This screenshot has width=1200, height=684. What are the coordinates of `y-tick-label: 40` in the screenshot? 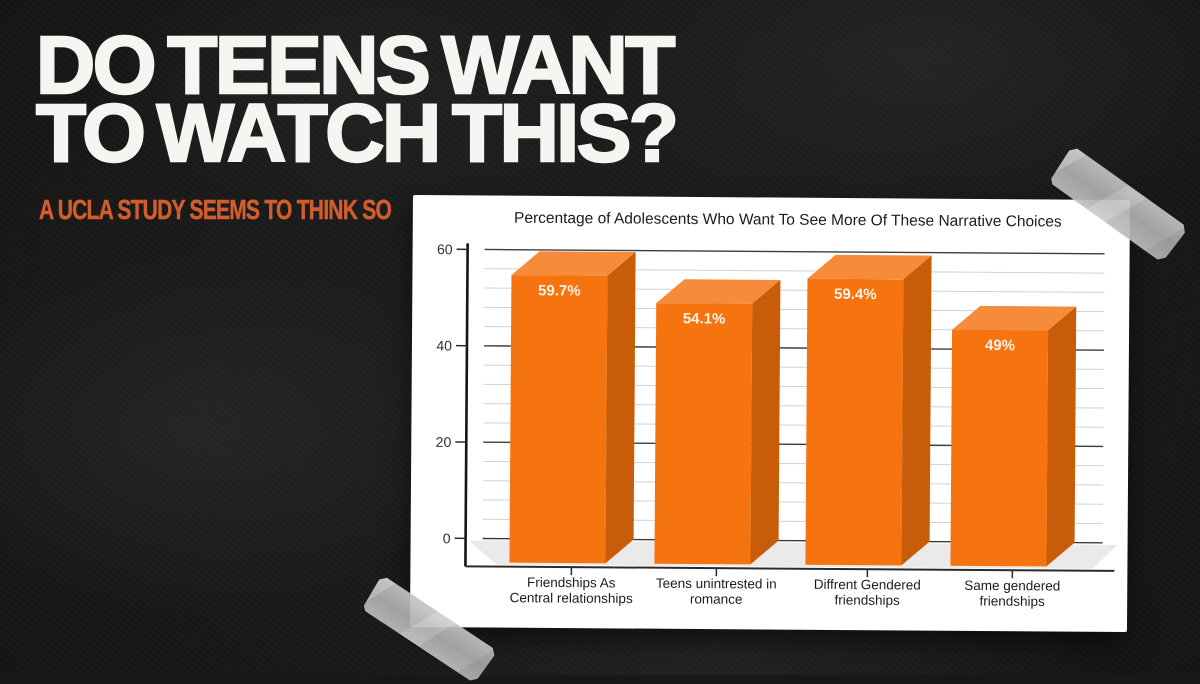 It's located at (444, 345).